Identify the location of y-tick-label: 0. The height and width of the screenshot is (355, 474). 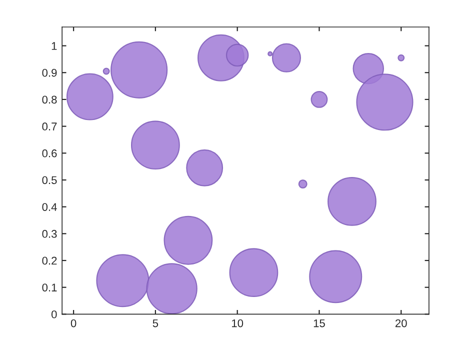
(54, 314).